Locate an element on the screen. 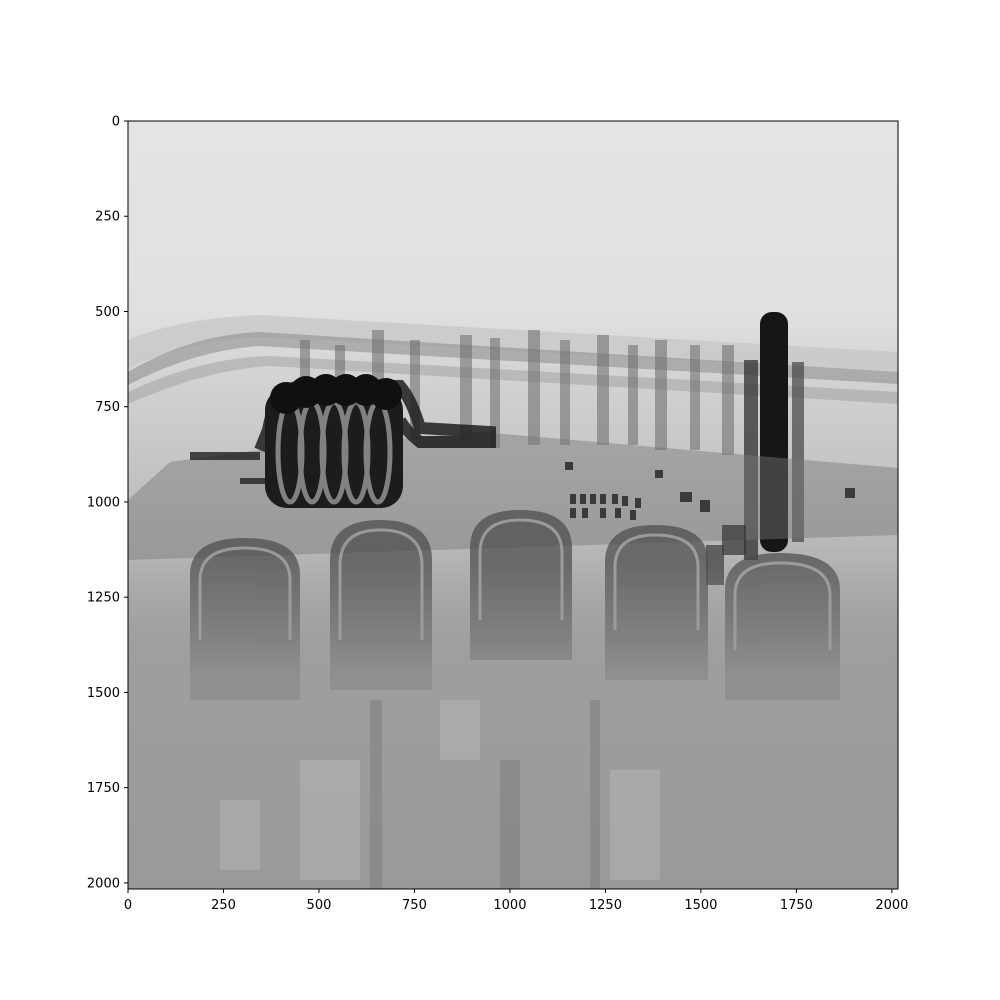  x-tick-label: 250 is located at coordinates (223, 905).